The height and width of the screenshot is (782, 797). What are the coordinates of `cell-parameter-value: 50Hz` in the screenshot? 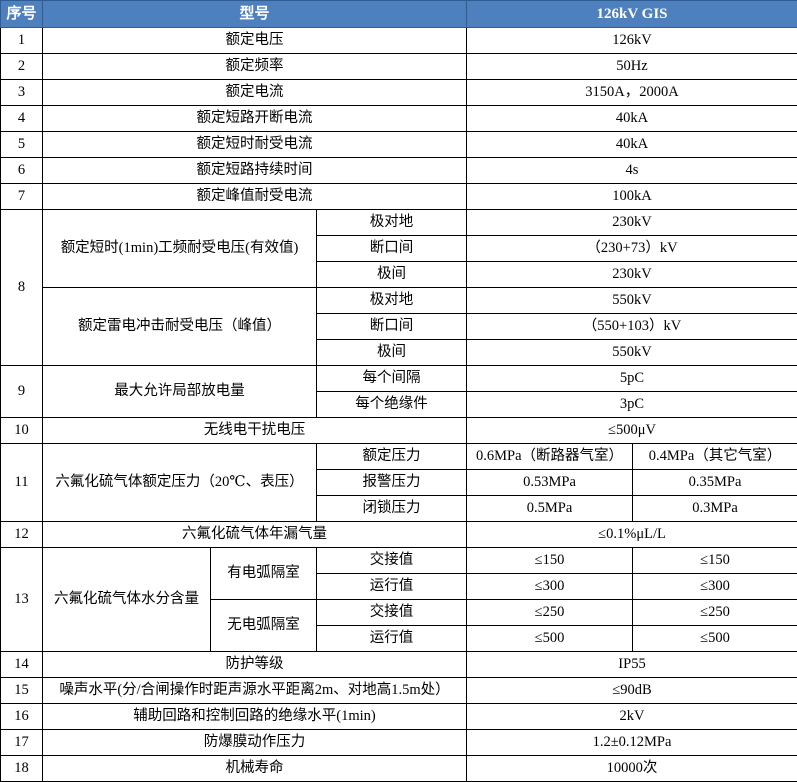 It's located at (632, 67).